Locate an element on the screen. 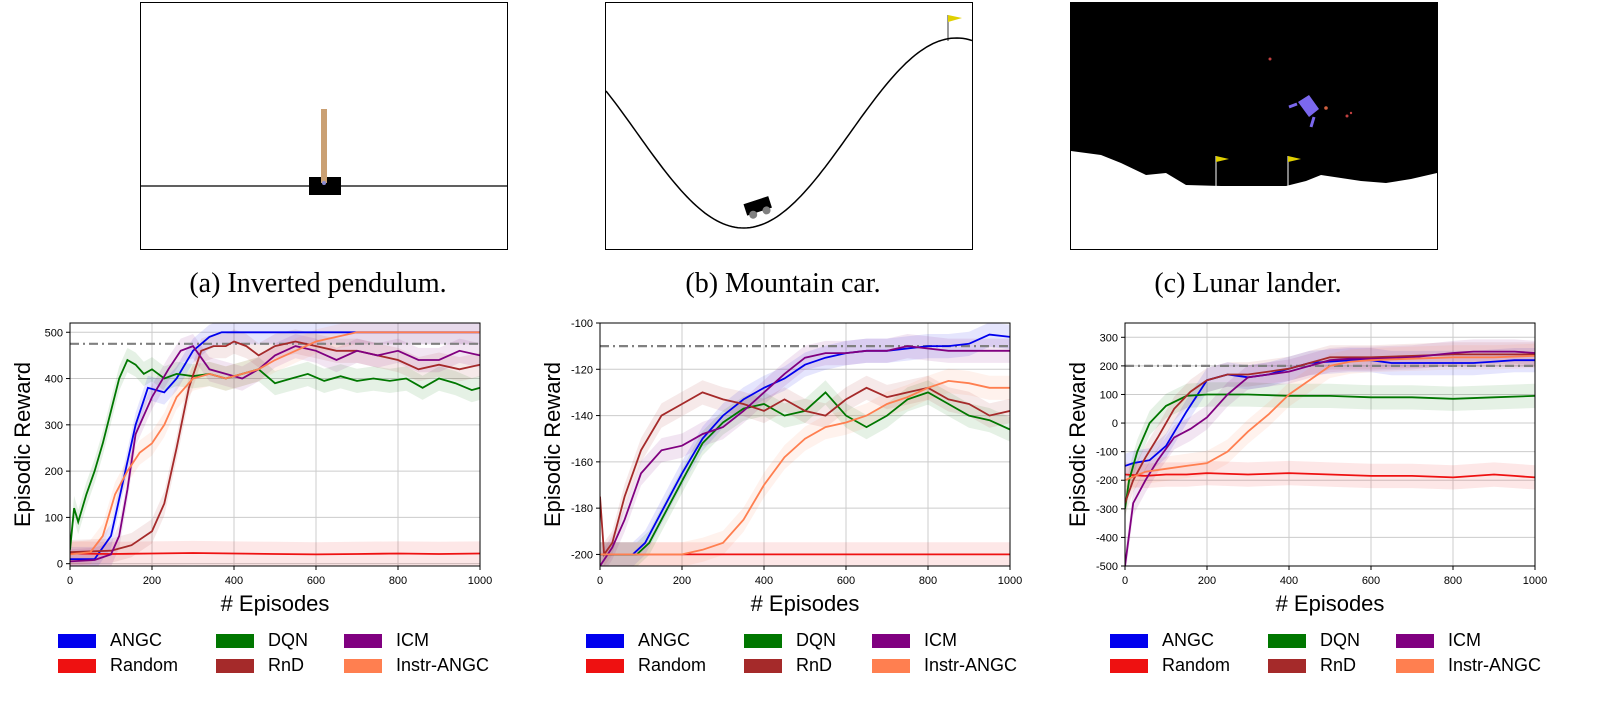  y-tick-label: -140 is located at coordinates (582, 417).